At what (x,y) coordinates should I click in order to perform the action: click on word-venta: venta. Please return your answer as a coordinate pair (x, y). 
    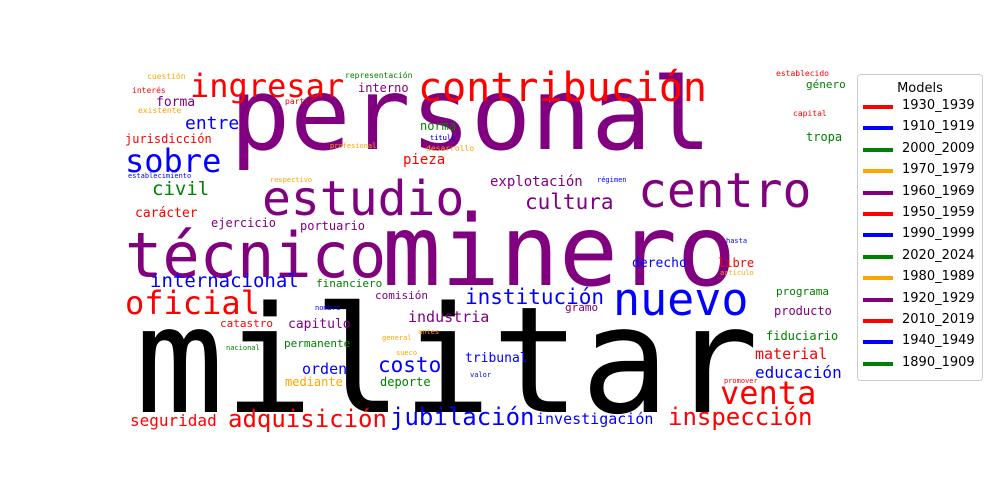
    Looking at the image, I should click on (768, 393).